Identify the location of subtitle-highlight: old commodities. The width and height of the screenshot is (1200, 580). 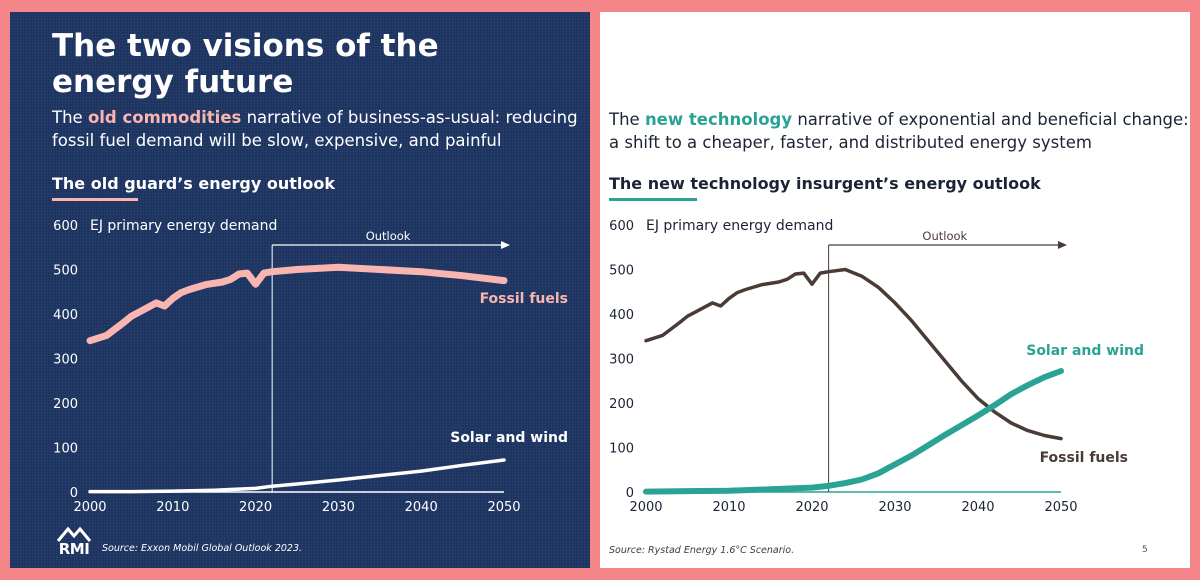
(164, 117).